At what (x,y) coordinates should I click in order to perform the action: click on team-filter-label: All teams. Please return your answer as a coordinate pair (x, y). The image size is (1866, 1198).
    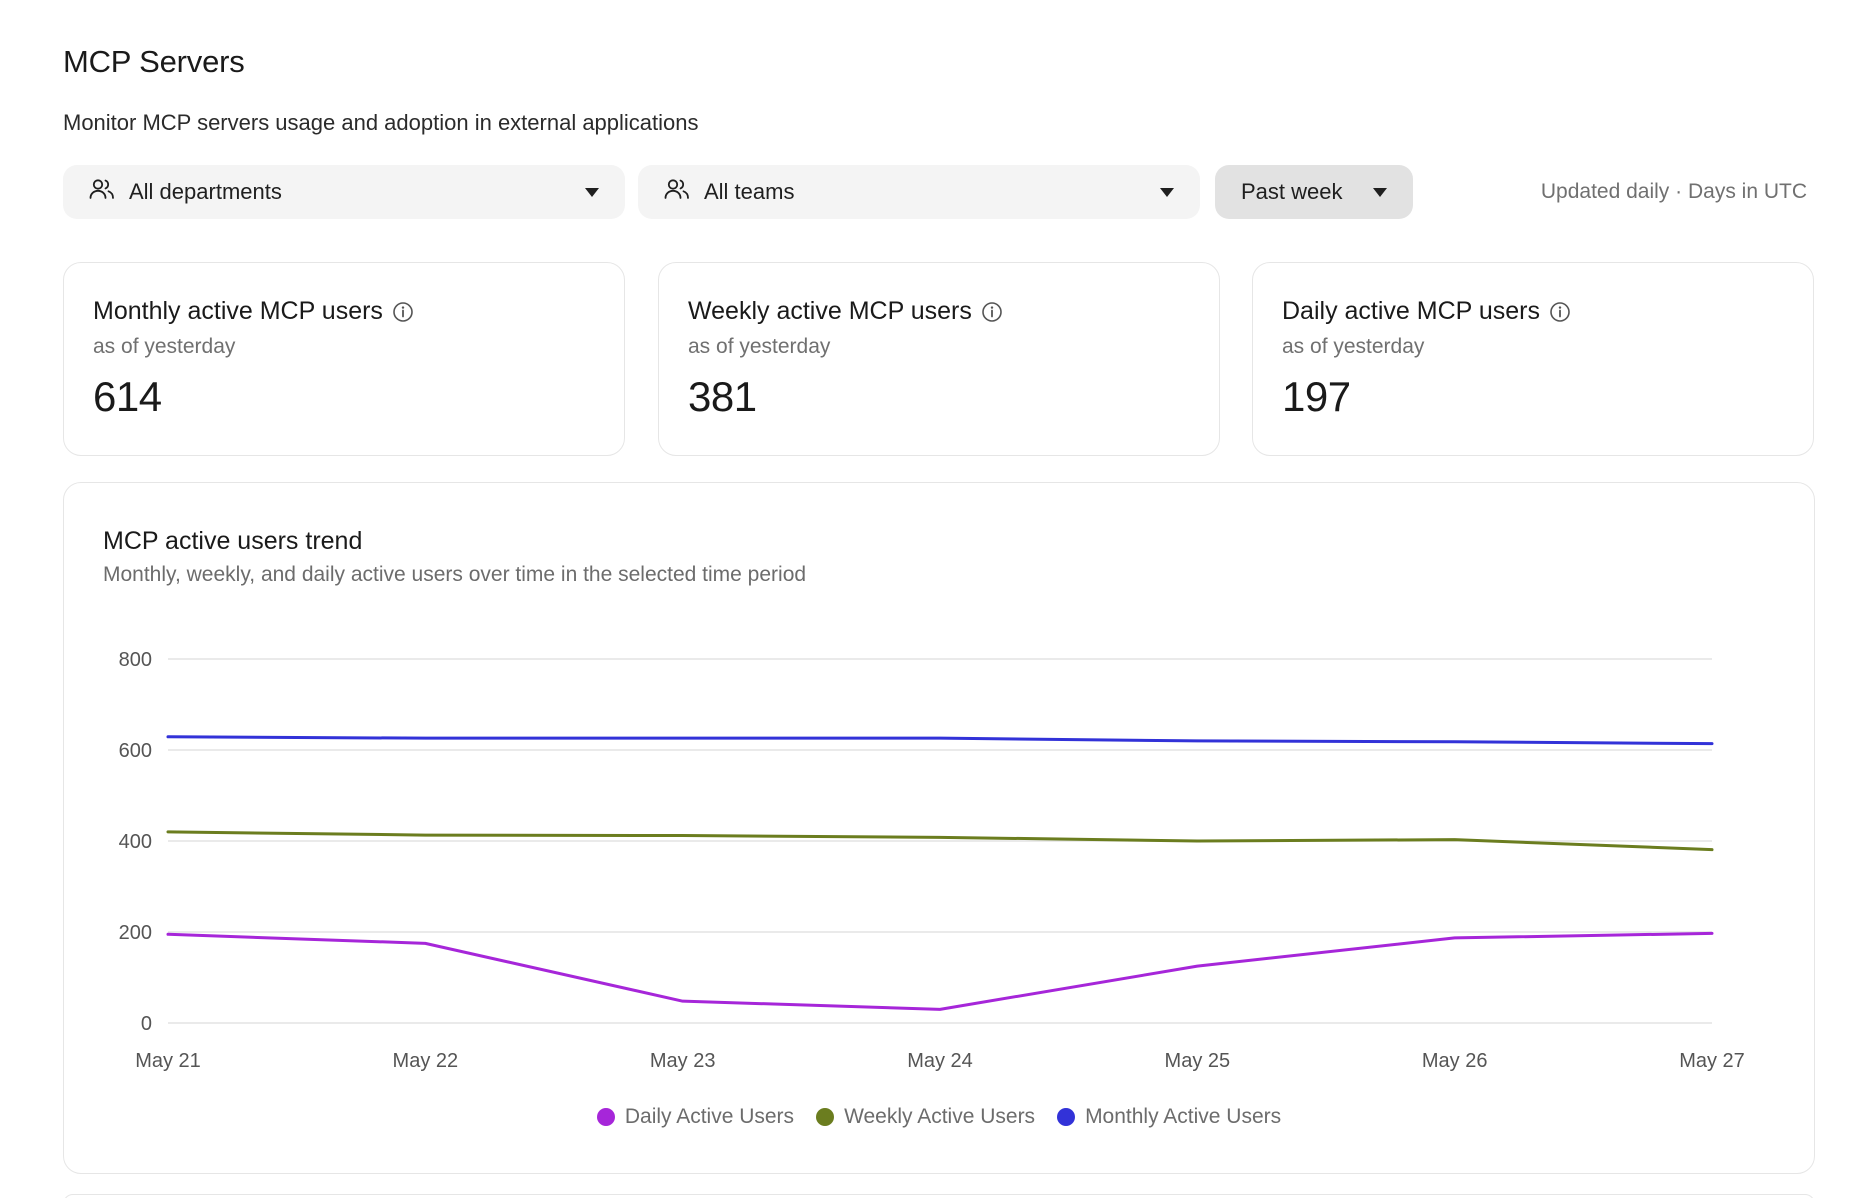
    Looking at the image, I should click on (749, 191).